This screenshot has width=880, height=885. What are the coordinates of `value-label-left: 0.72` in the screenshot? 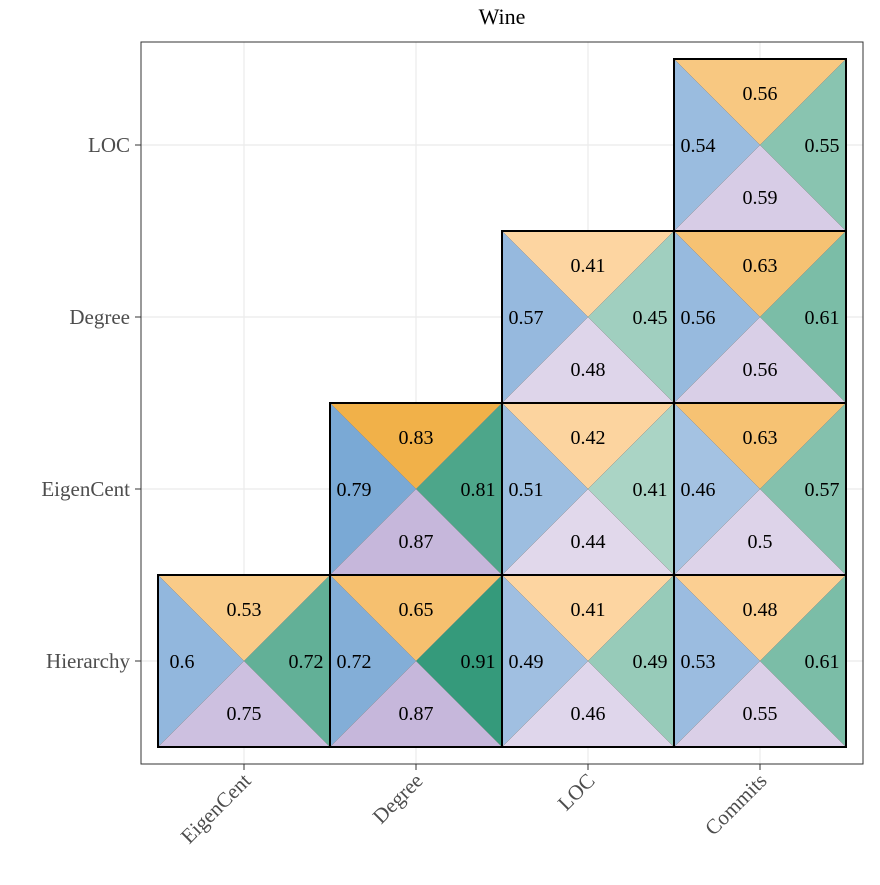 It's located at (354, 662).